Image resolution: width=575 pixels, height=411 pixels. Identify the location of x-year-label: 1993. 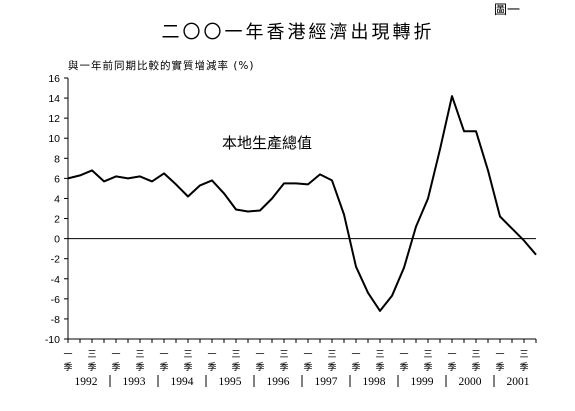
(134, 382).